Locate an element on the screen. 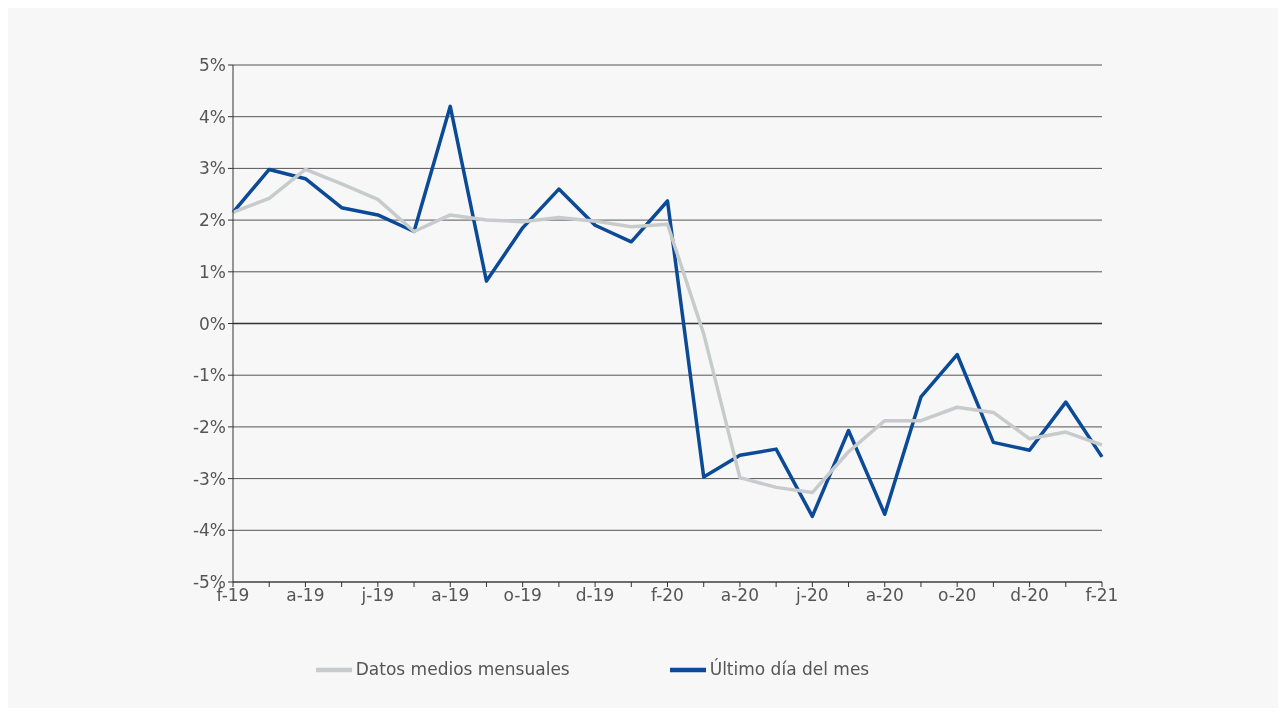 This screenshot has width=1286, height=719. x-tick-label: o-19 is located at coordinates (522, 595).